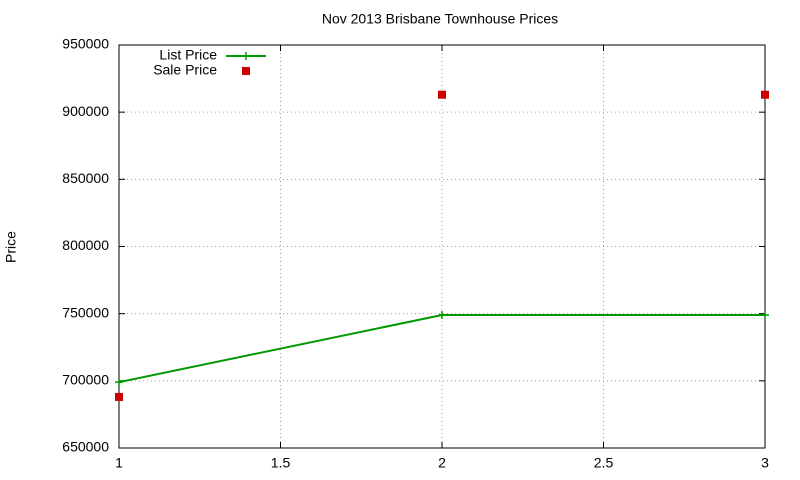 This screenshot has height=480, width=800. I want to click on x-tick-label: 1.5, so click(281, 463).